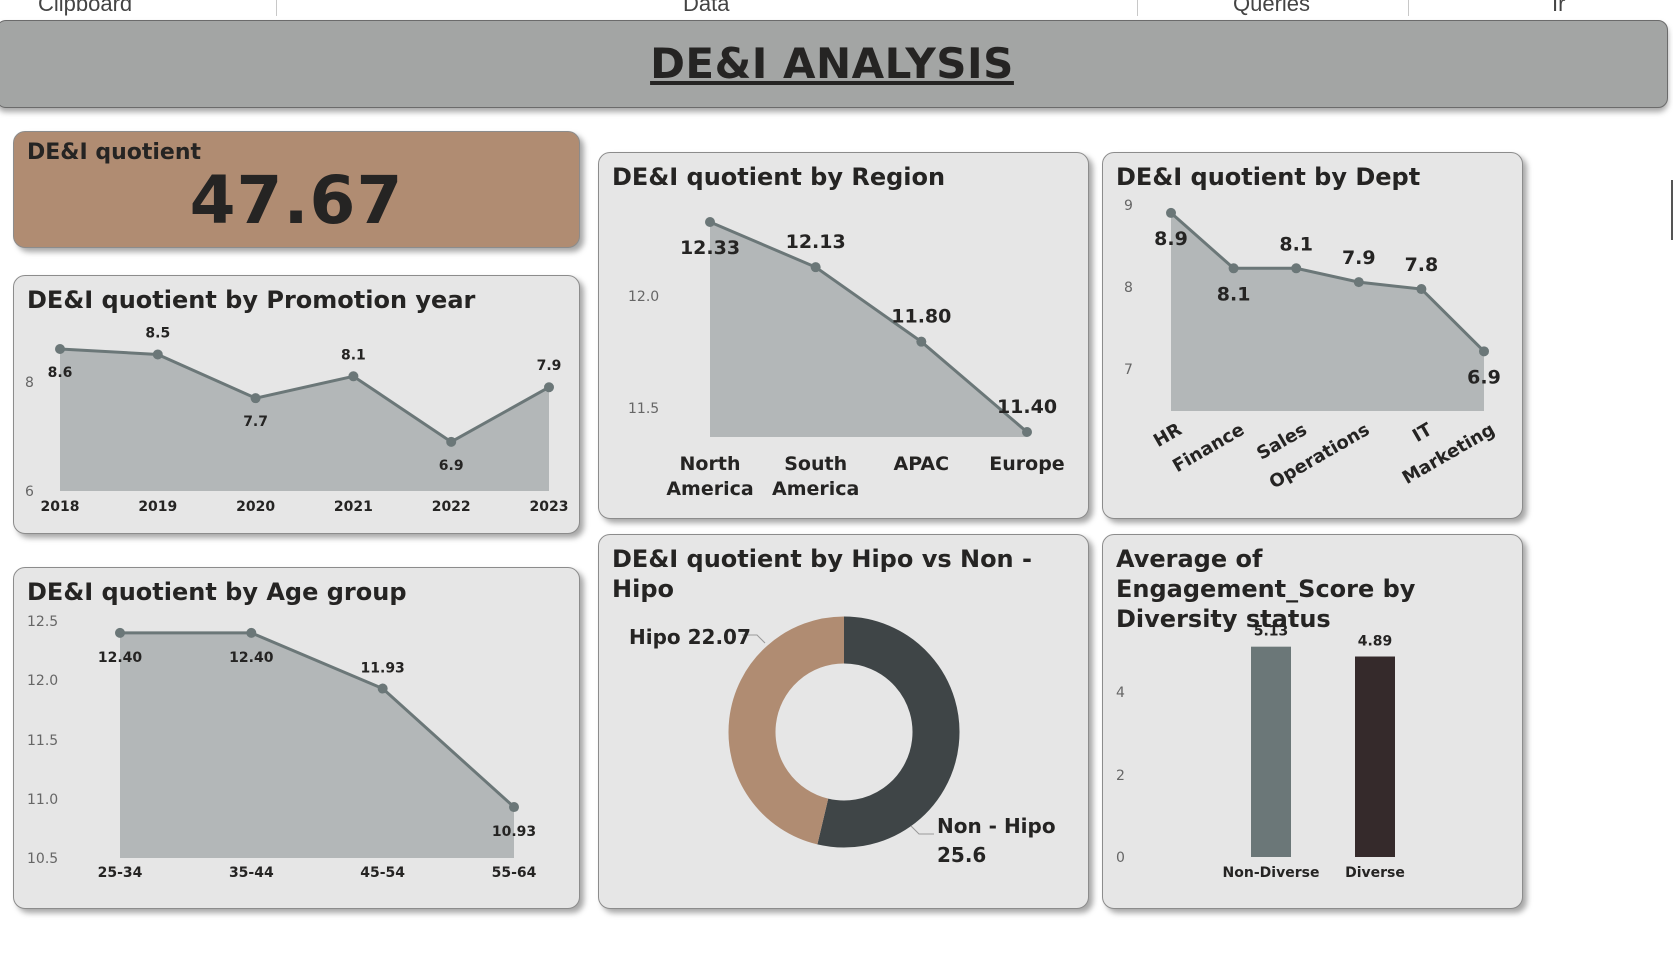 This screenshot has height=958, width=1673. Describe the element at coordinates (514, 832) in the screenshot. I see `data-label: 10.93` at that location.